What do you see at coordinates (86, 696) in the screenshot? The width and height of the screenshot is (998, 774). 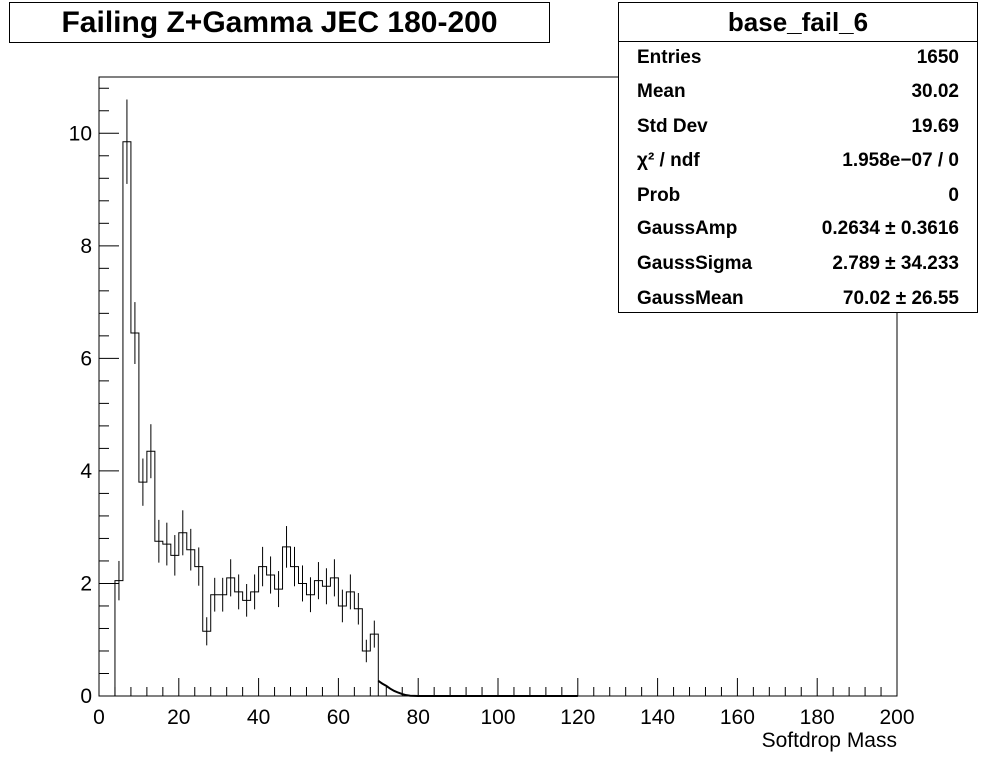 I see `y-tick-label: 0` at bounding box center [86, 696].